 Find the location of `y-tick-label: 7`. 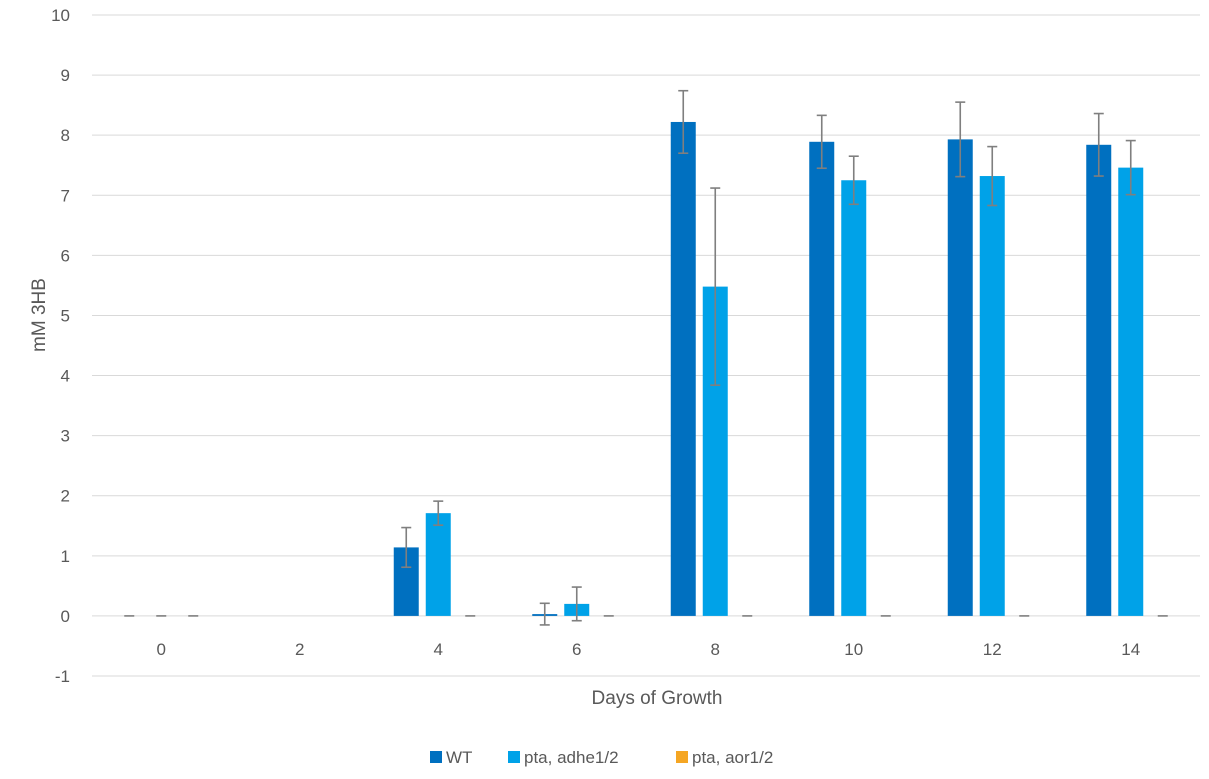

y-tick-label: 7 is located at coordinates (65, 195).